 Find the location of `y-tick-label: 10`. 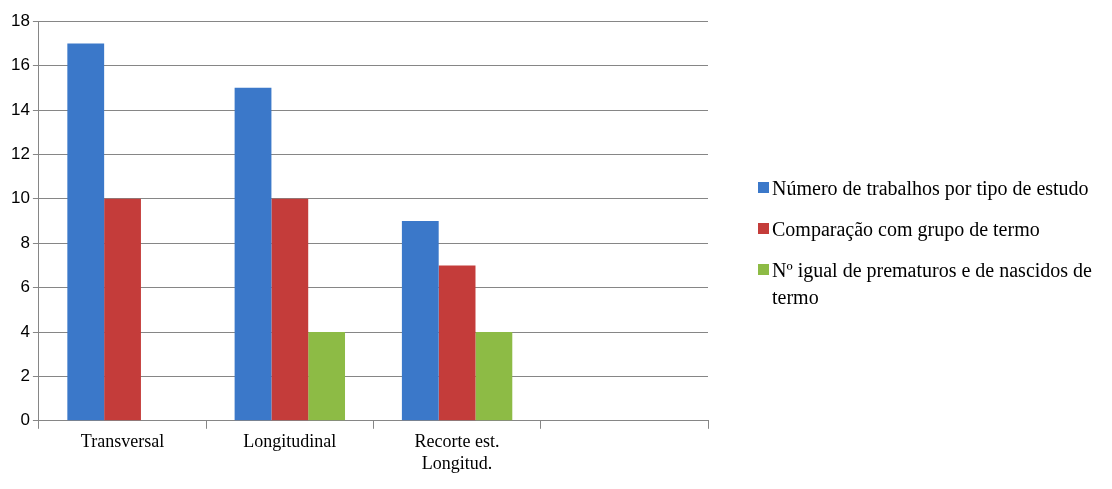

y-tick-label: 10 is located at coordinates (20, 198).